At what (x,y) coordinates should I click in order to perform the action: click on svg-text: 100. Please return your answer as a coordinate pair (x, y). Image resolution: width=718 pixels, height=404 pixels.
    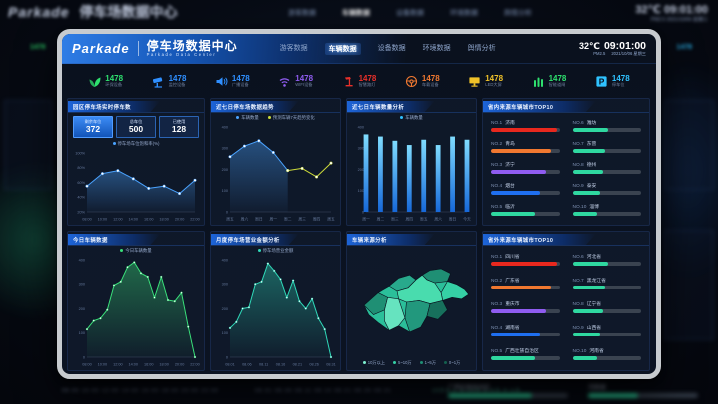
    Looking at the image, I should click on (82, 333).